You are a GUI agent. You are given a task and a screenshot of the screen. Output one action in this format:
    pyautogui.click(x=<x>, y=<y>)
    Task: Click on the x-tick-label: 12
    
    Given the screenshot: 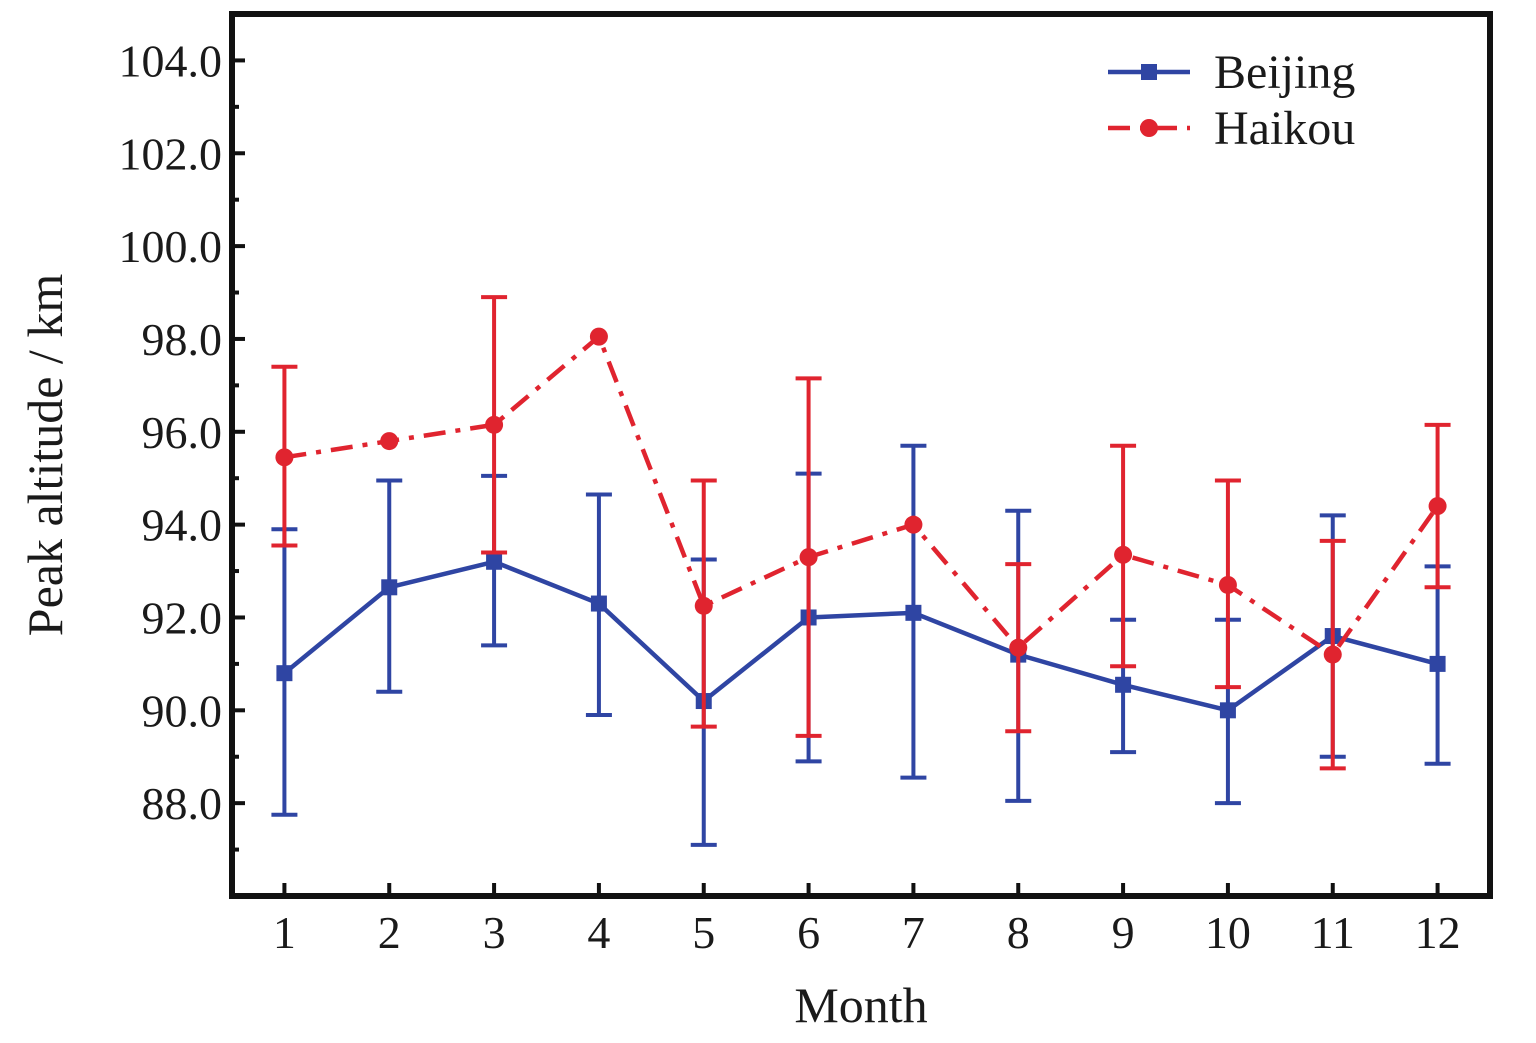 What is the action you would take?
    pyautogui.click(x=1438, y=932)
    